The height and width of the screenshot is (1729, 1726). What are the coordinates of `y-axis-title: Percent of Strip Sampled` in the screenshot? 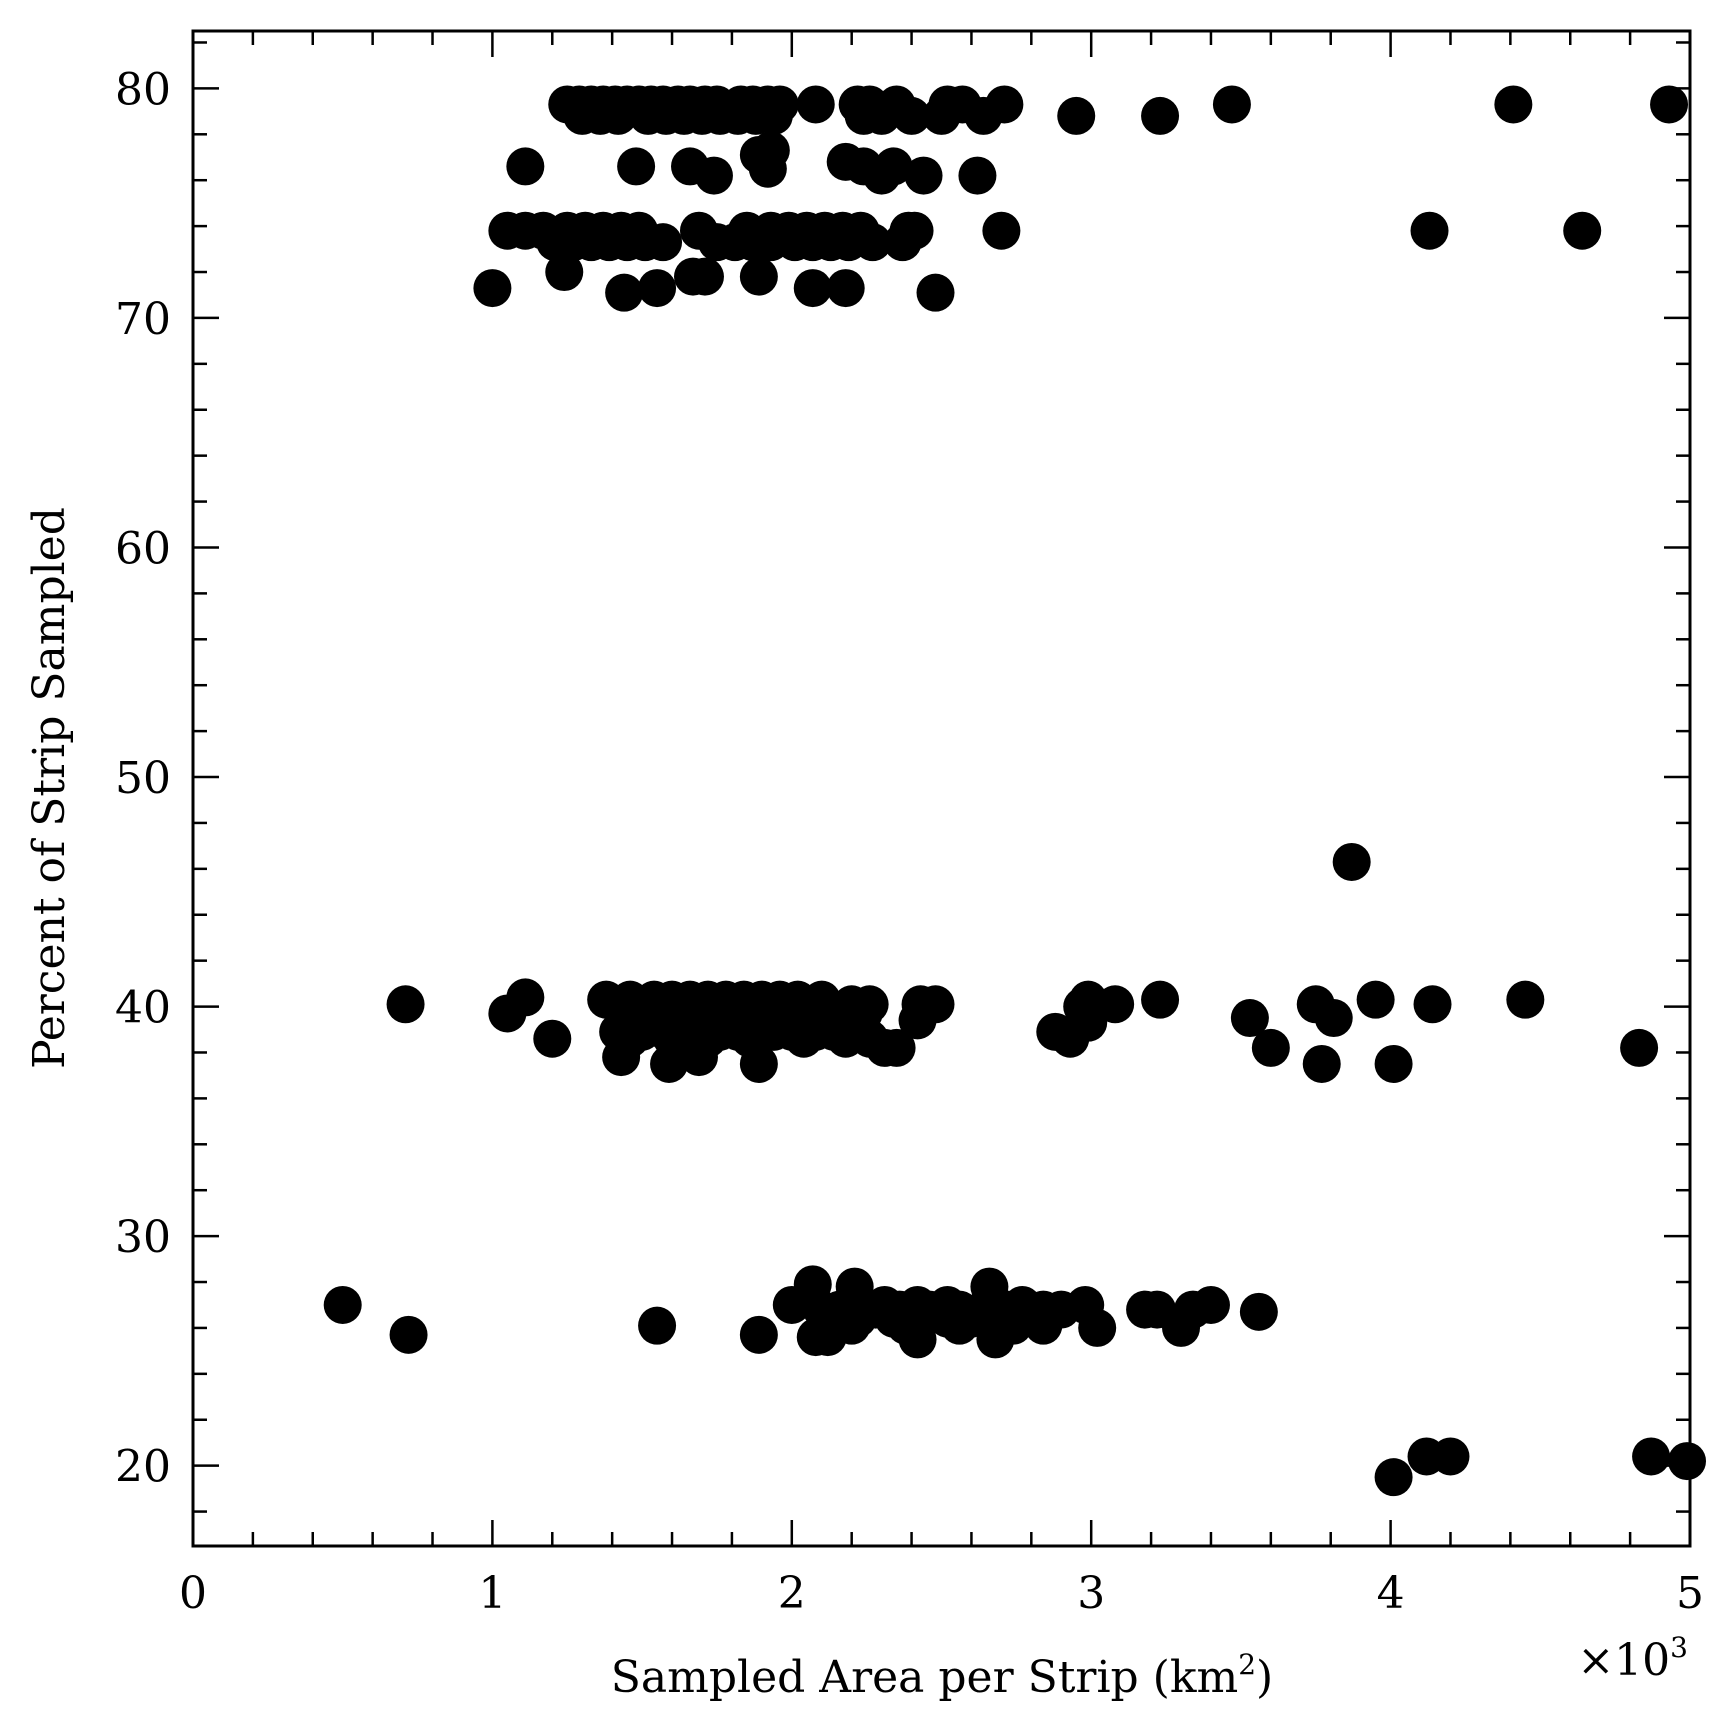 It's located at (49, 788).